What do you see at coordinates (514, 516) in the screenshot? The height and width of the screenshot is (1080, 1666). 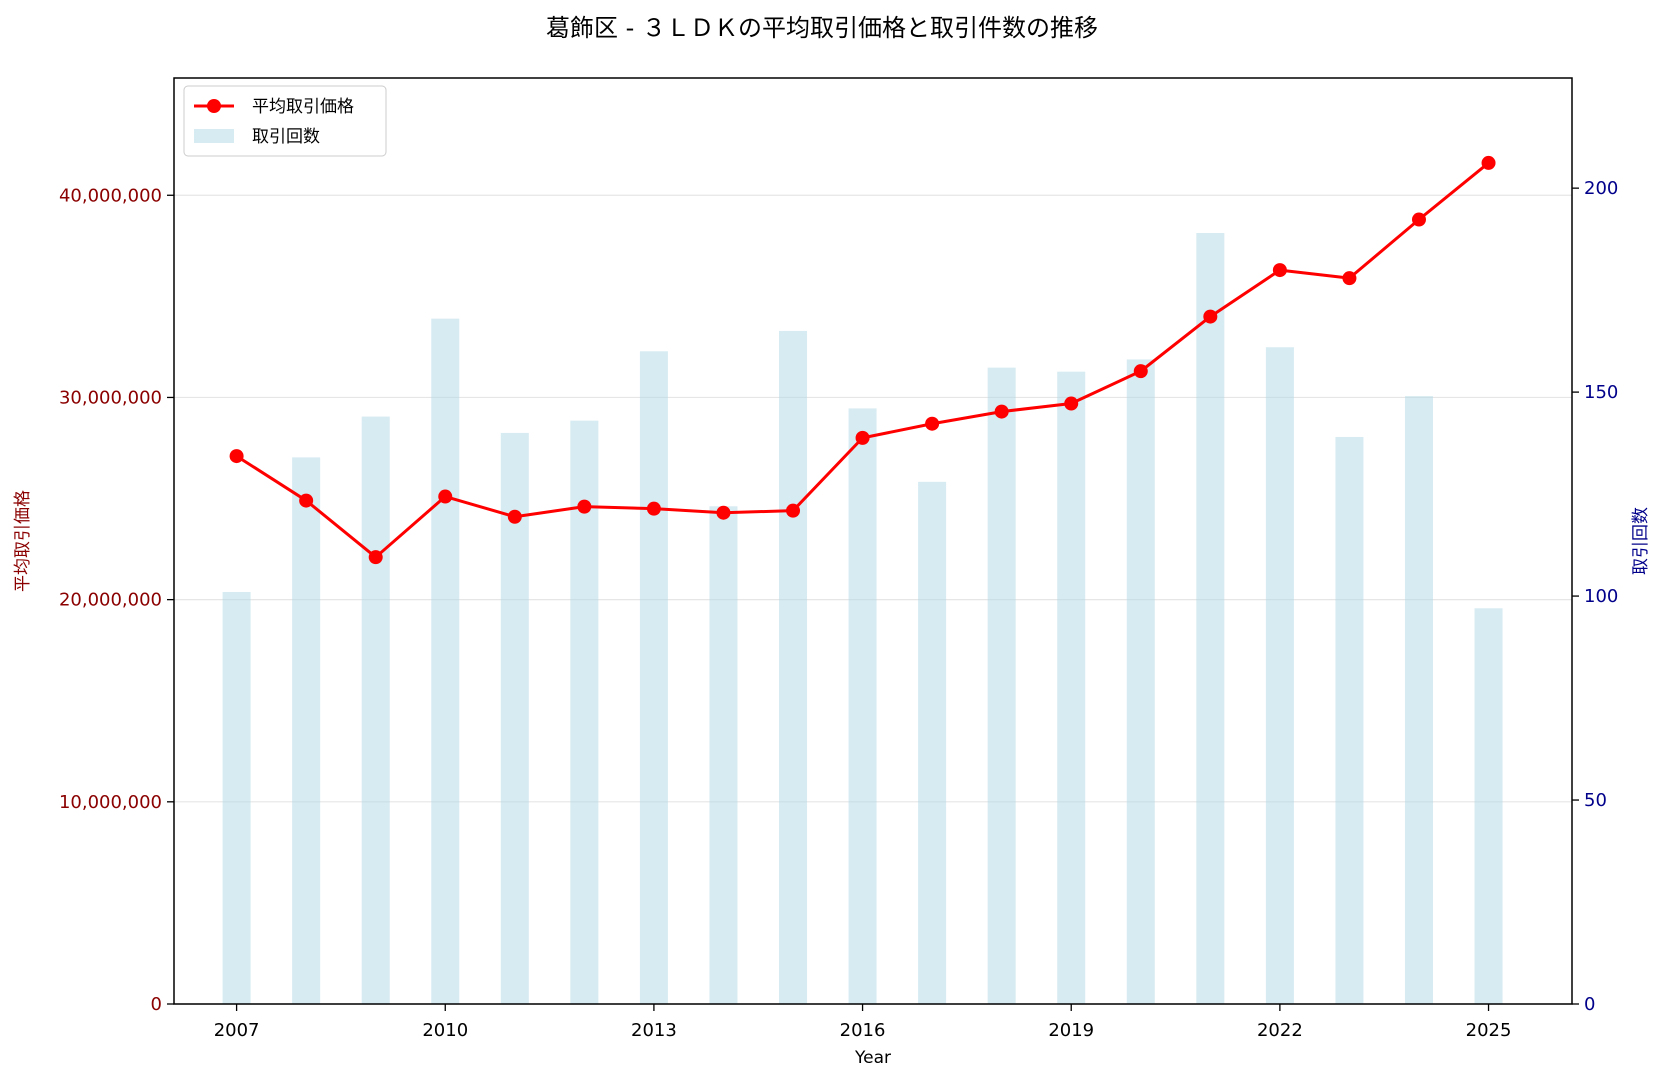 I see `point-2011` at bounding box center [514, 516].